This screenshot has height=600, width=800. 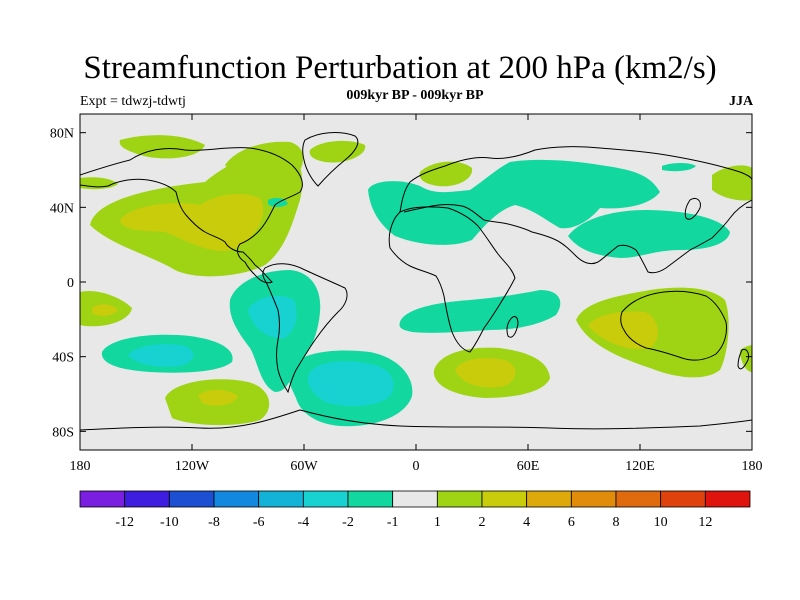 What do you see at coordinates (124, 522) in the screenshot?
I see `colorbar-label: -12` at bounding box center [124, 522].